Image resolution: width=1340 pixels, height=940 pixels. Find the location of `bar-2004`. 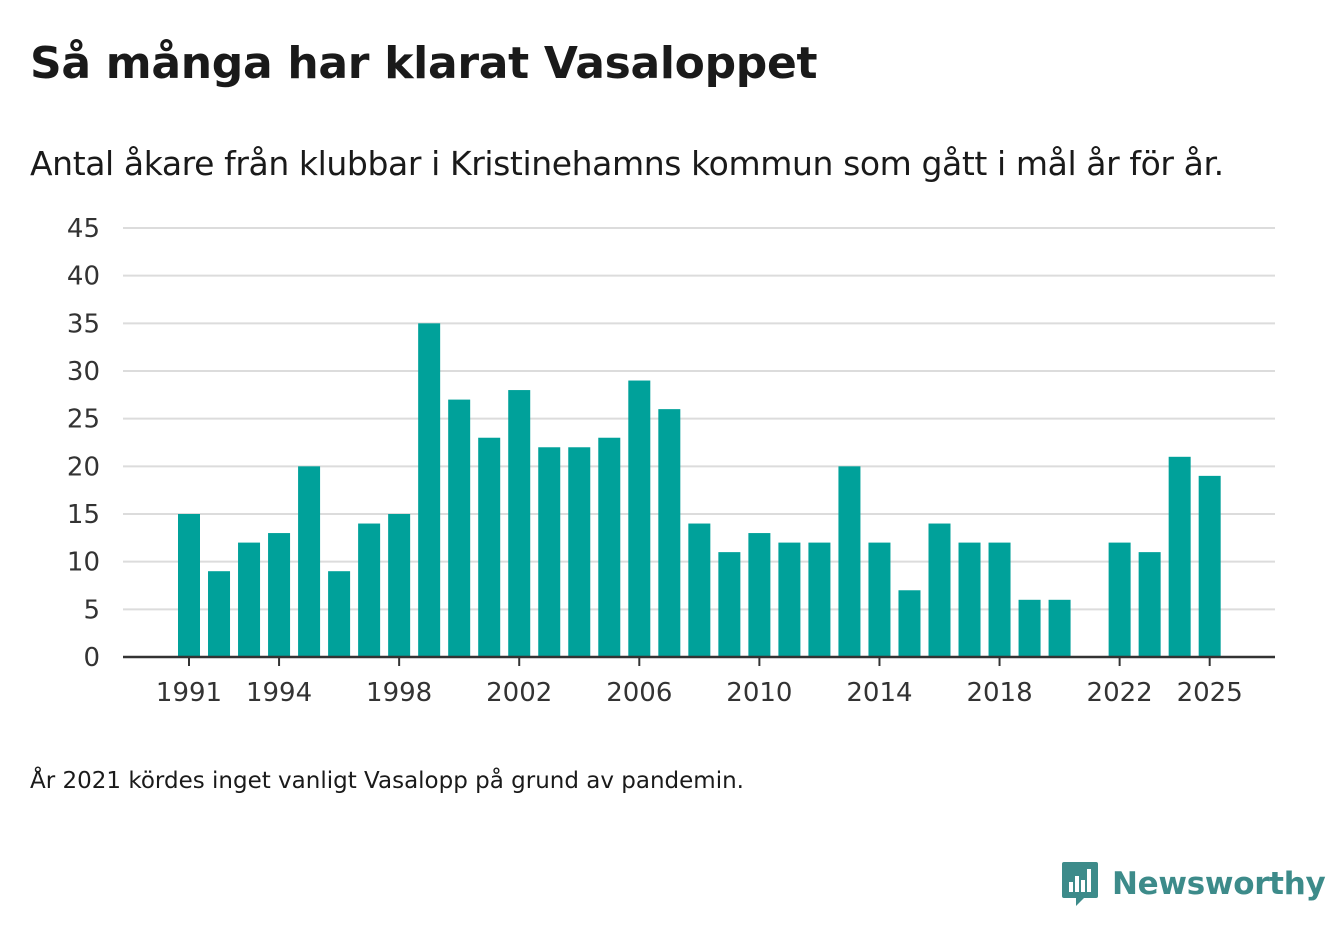

bar-2004 is located at coordinates (579, 552).